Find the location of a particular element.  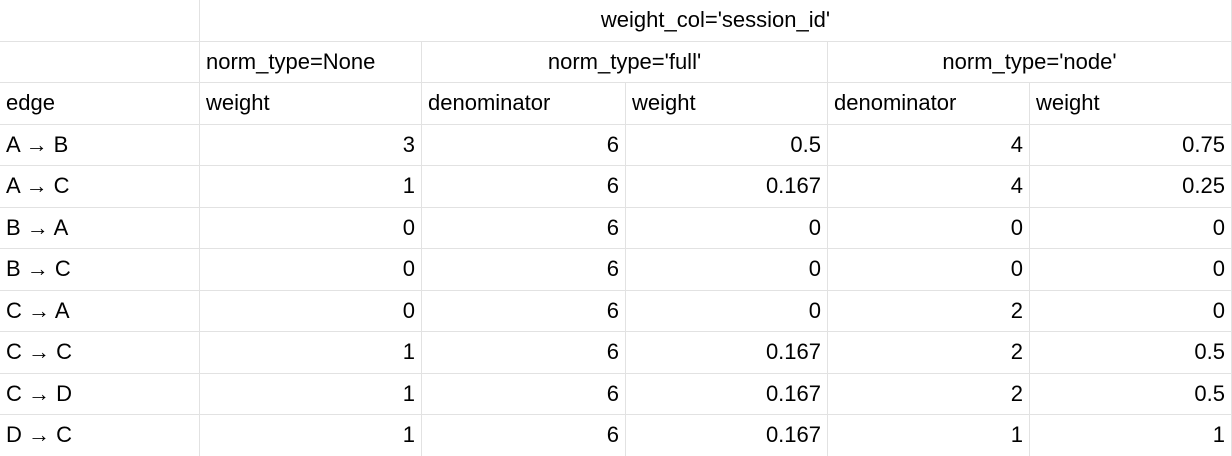

subheader: norm_type='full' is located at coordinates (625, 62).